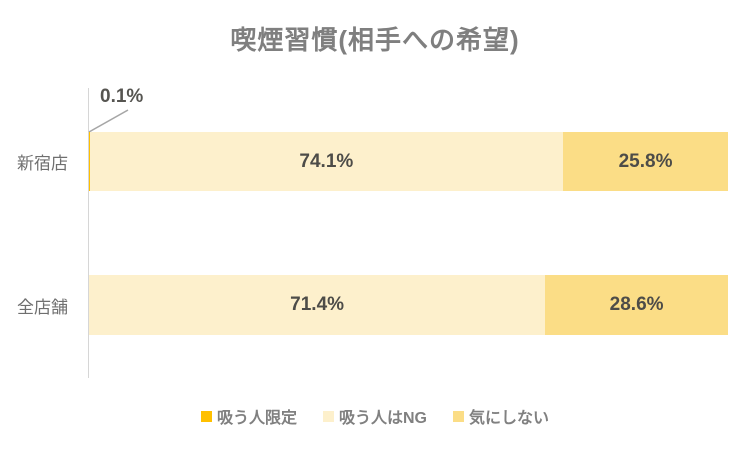 The image size is (750, 450). I want to click on legend-item-smokers_only: 吸う人限定, so click(248, 416).